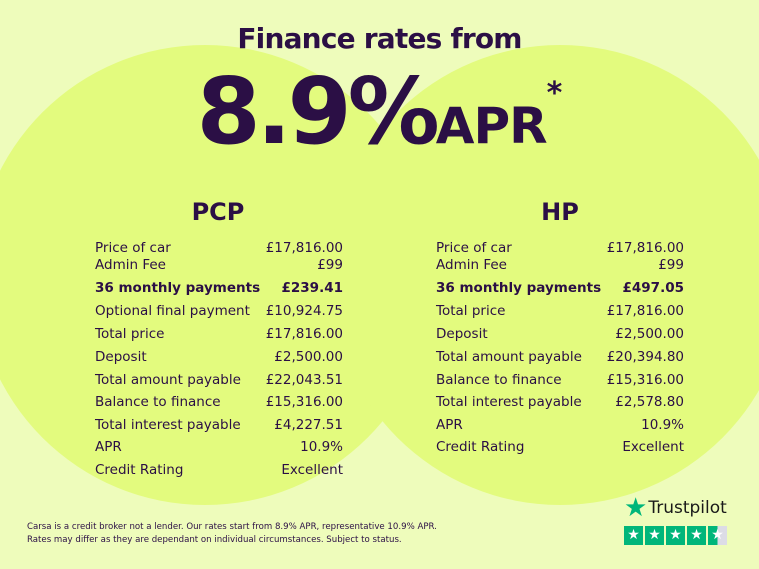 This screenshot has width=759, height=569. What do you see at coordinates (304, 380) in the screenshot?
I see `row-value: £22,043.51` at bounding box center [304, 380].